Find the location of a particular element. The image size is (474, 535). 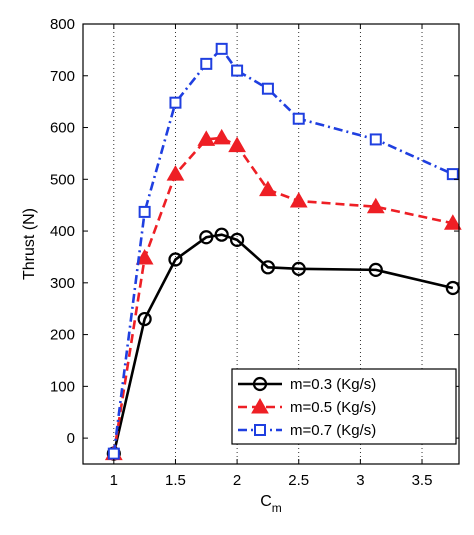

legend-marker-triangle is located at coordinates (260, 405).